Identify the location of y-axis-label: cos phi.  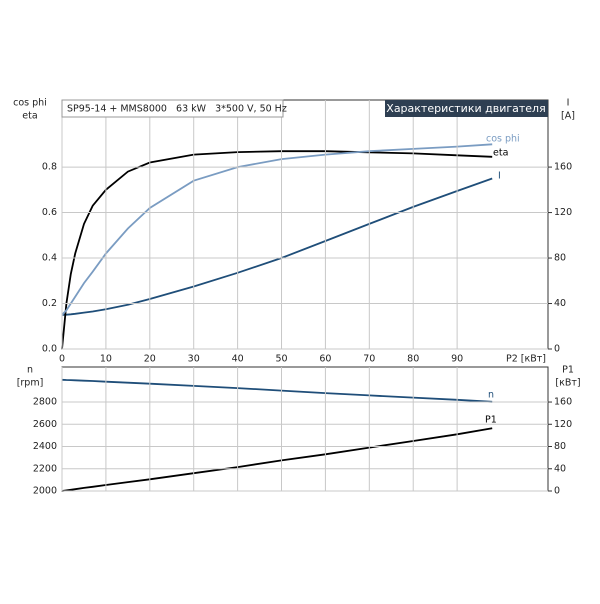
(30, 103).